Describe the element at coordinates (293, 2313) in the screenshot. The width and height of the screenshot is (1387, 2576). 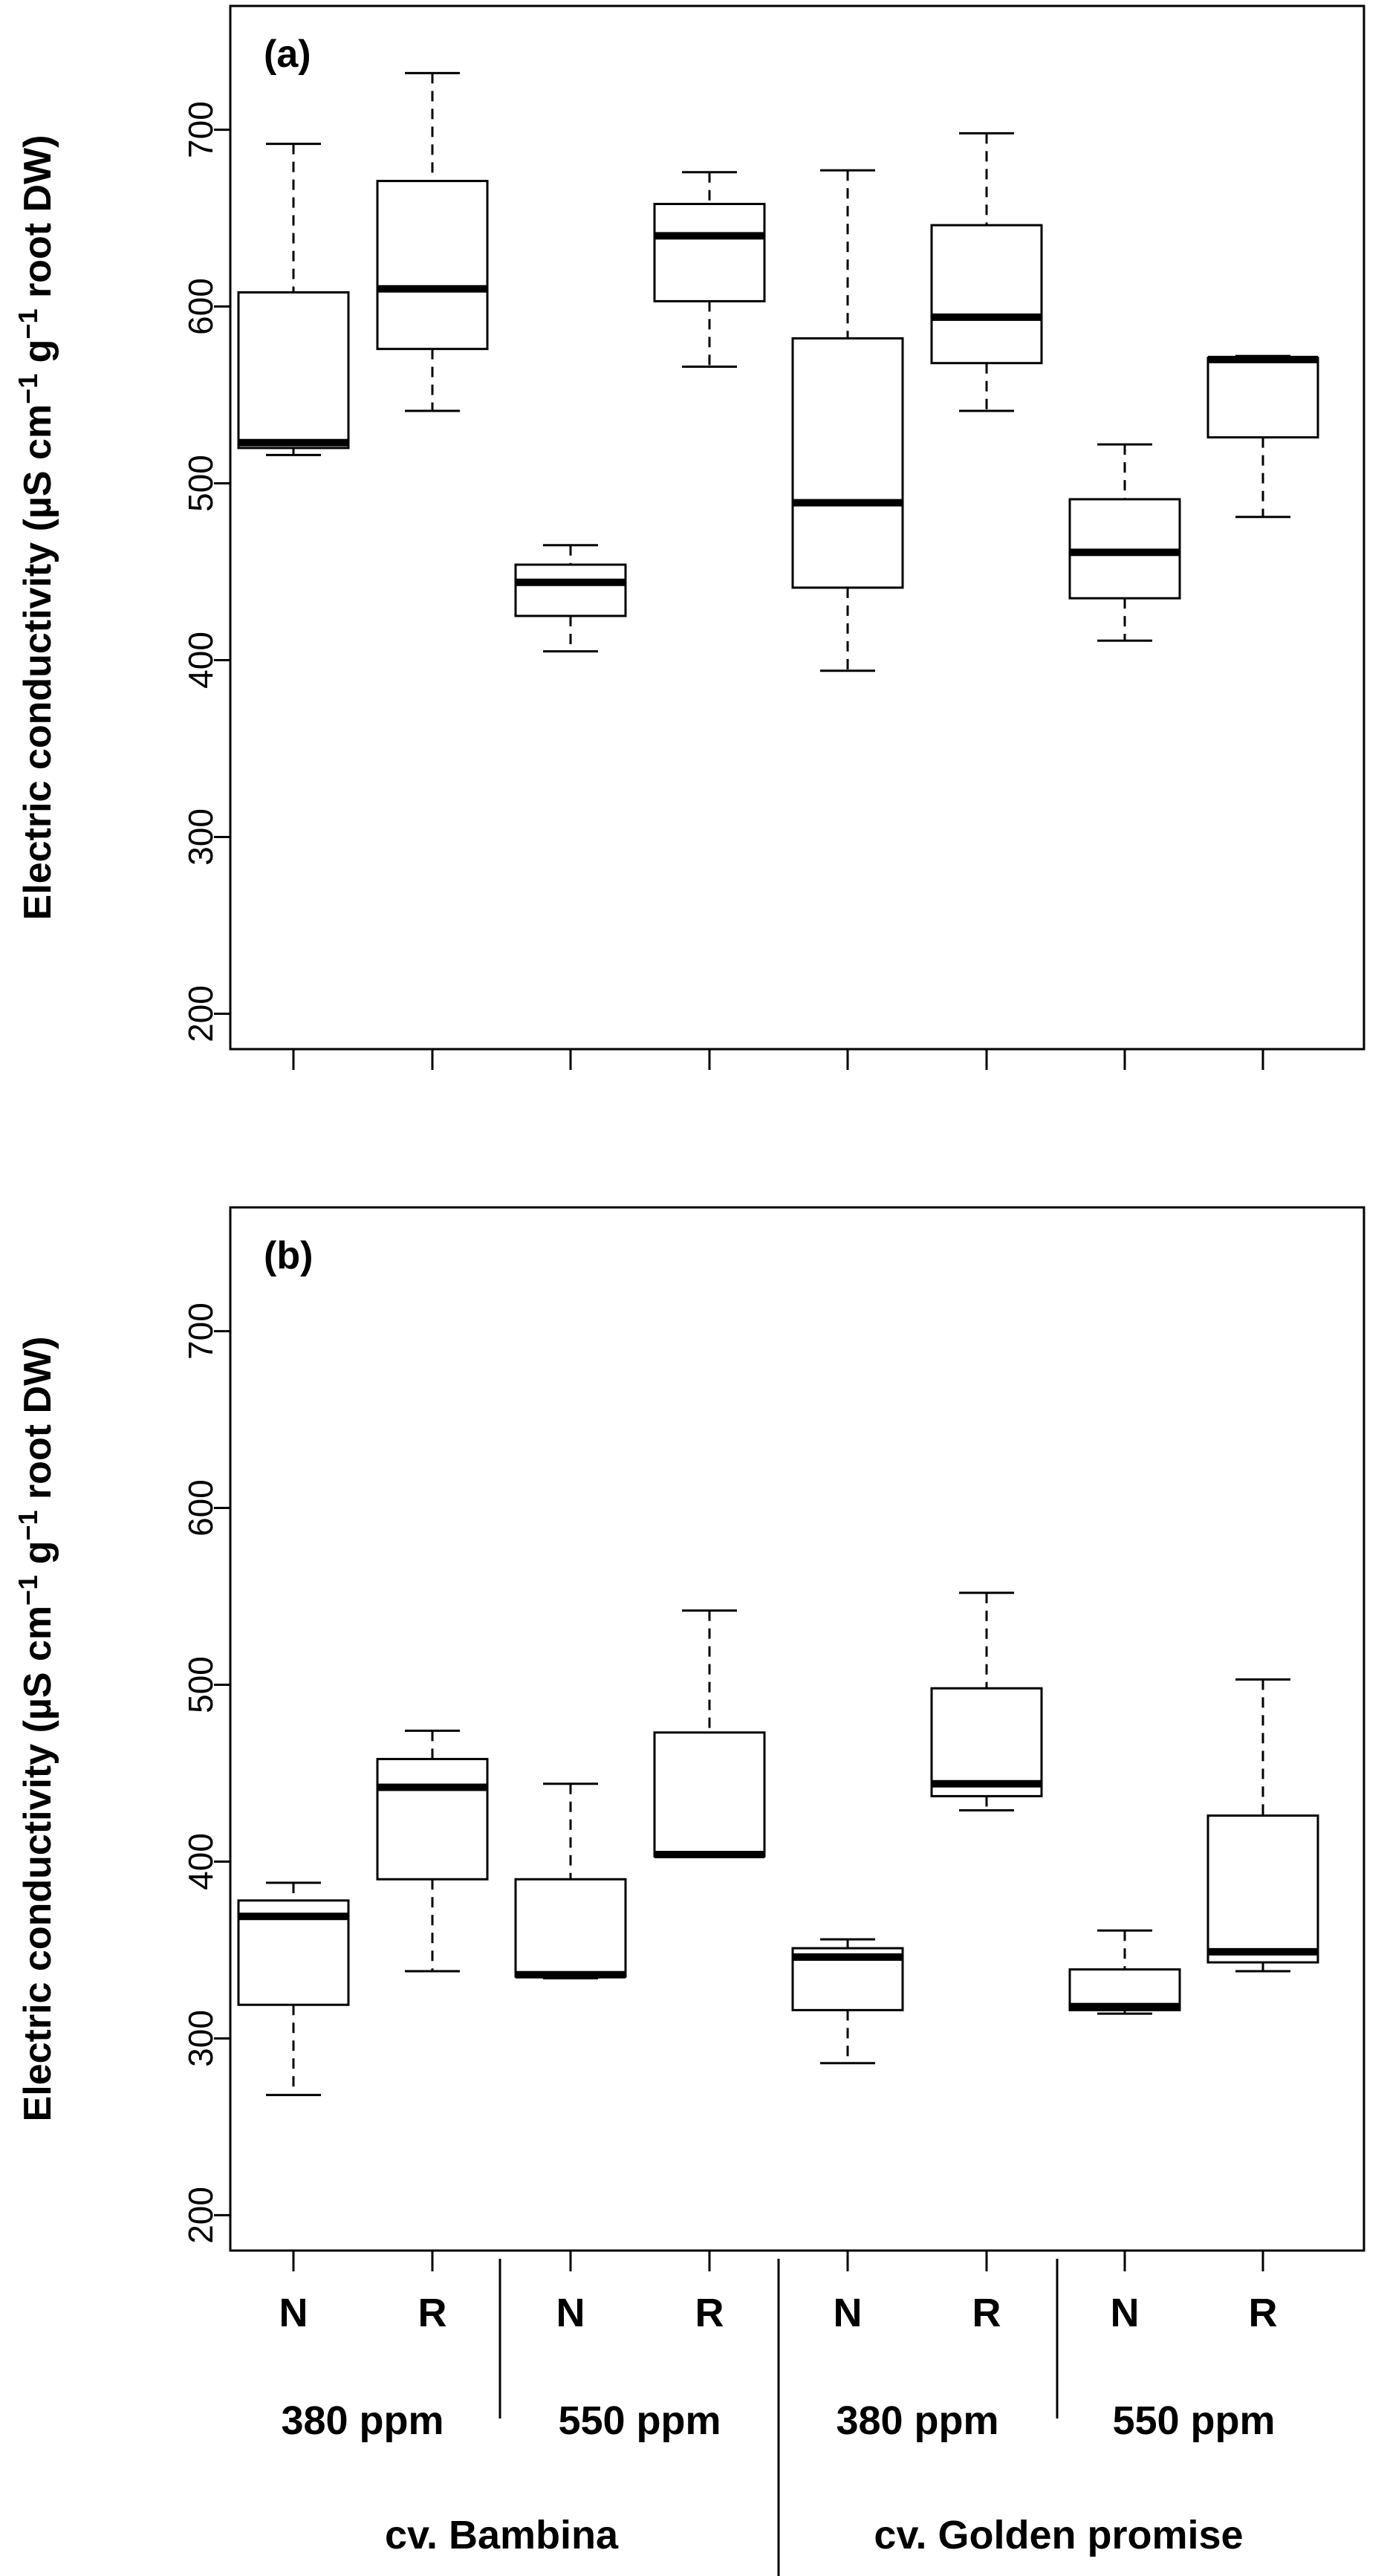
I see `x-category-label-0: N` at that location.